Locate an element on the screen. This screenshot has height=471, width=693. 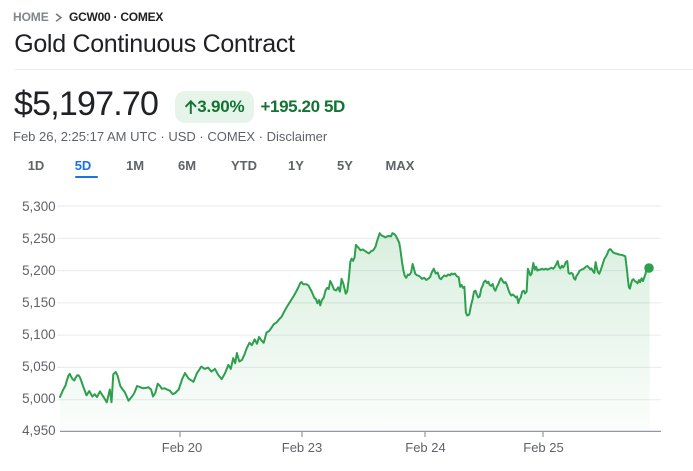
svg-text: Feb 25 is located at coordinates (543, 447).